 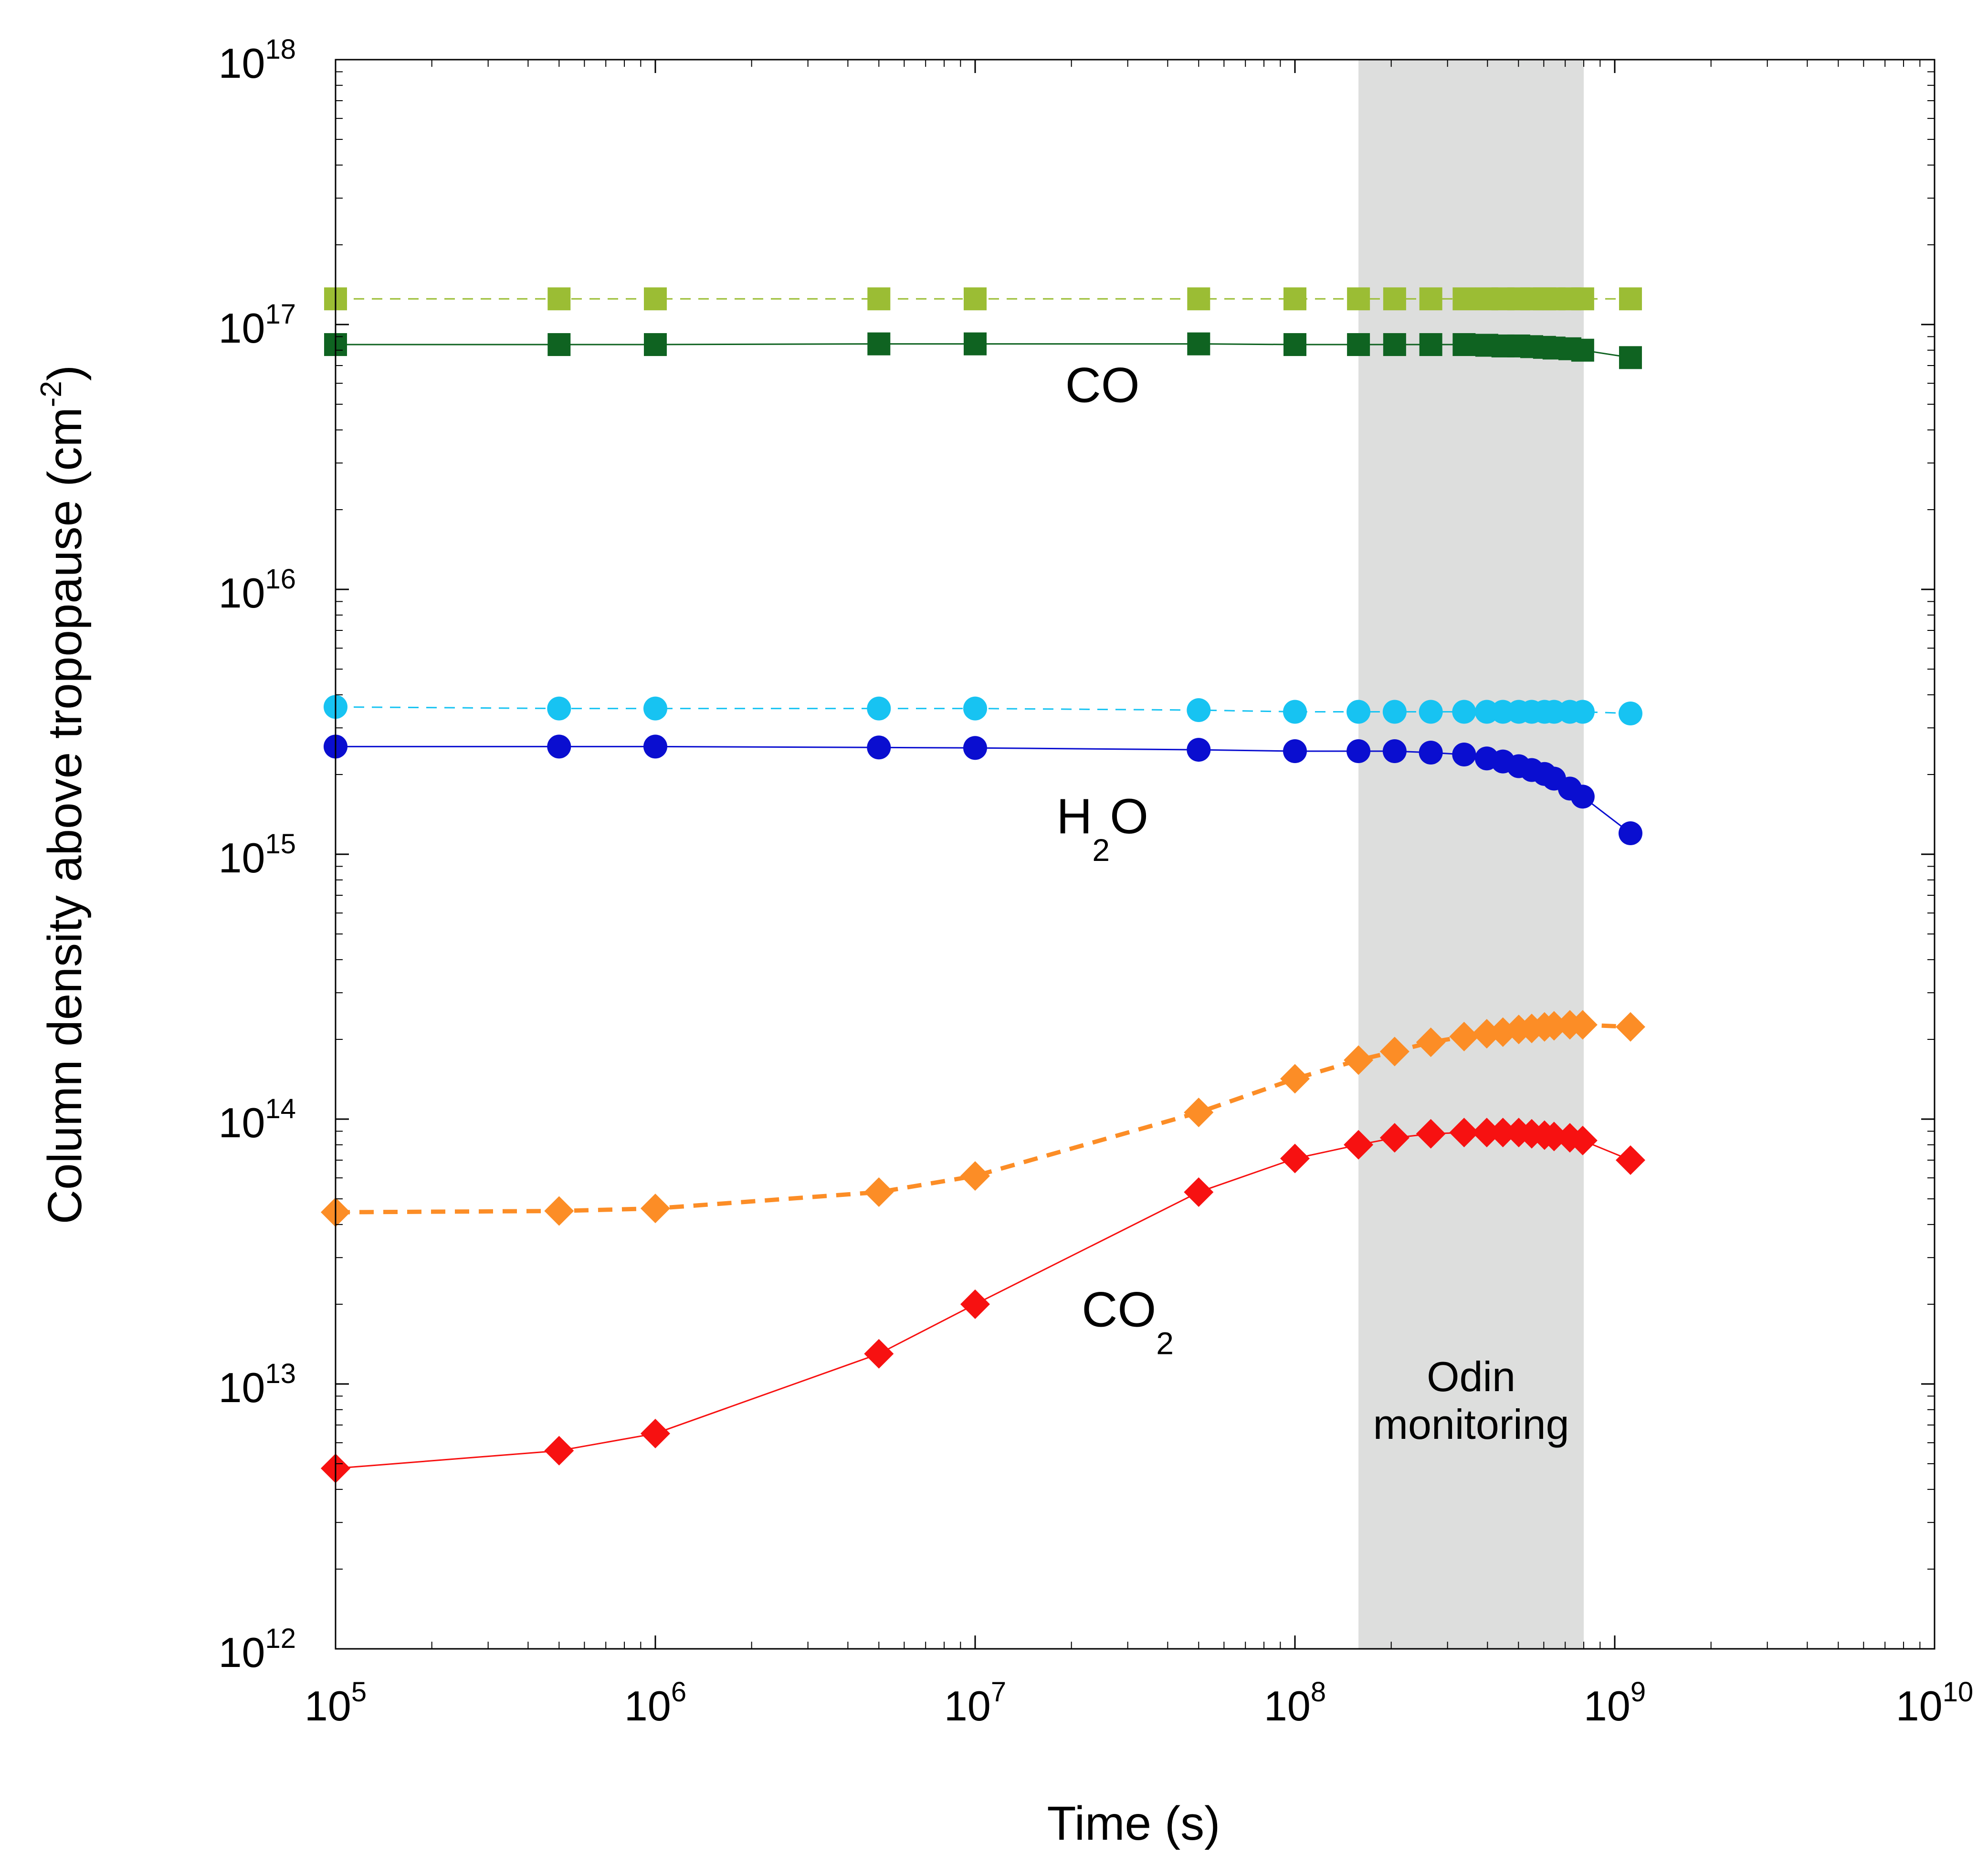 What do you see at coordinates (280, 49) in the screenshot?
I see `y-tick-label-exp: 18` at bounding box center [280, 49].